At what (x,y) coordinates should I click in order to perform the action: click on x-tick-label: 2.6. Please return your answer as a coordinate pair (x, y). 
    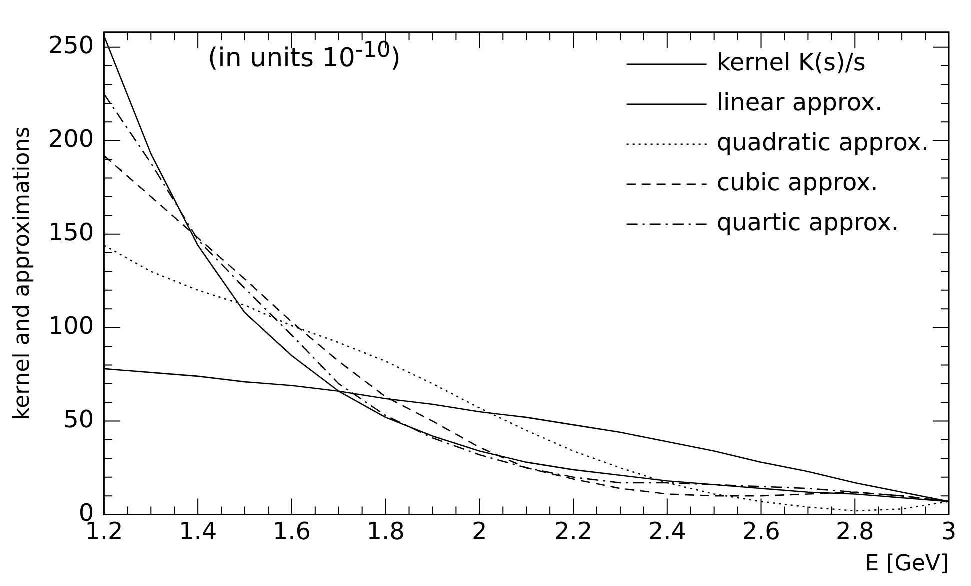
    Looking at the image, I should click on (761, 531).